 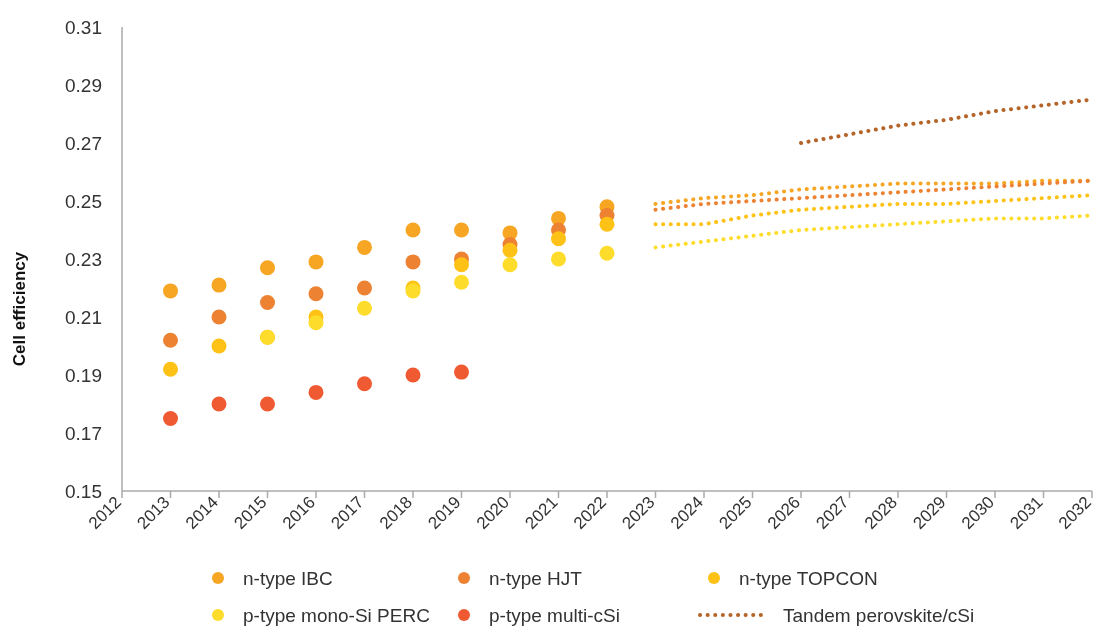 I want to click on y-axis-title: Cell efficiency, so click(x=19, y=309).